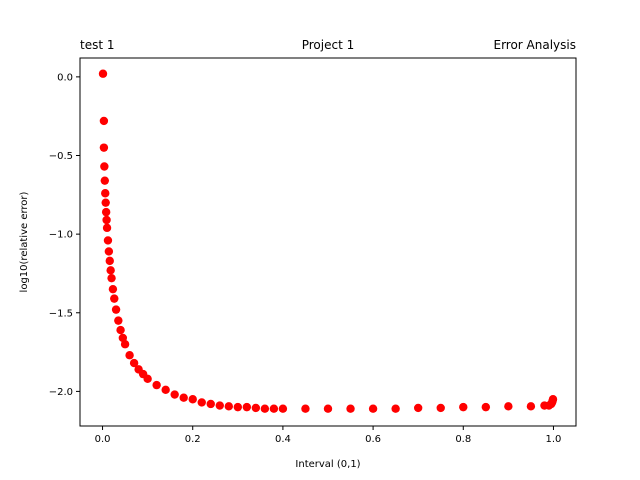  I want to click on y-tick-label: −1.5, so click(61, 313).